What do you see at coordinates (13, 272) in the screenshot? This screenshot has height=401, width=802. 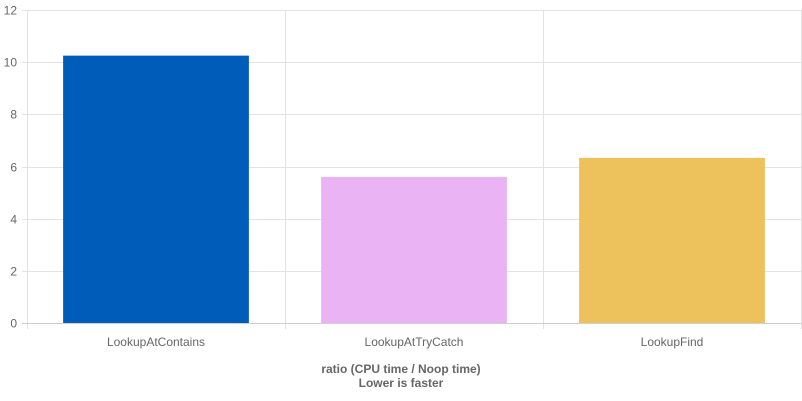 I see `y-tick-label: 2` at bounding box center [13, 272].